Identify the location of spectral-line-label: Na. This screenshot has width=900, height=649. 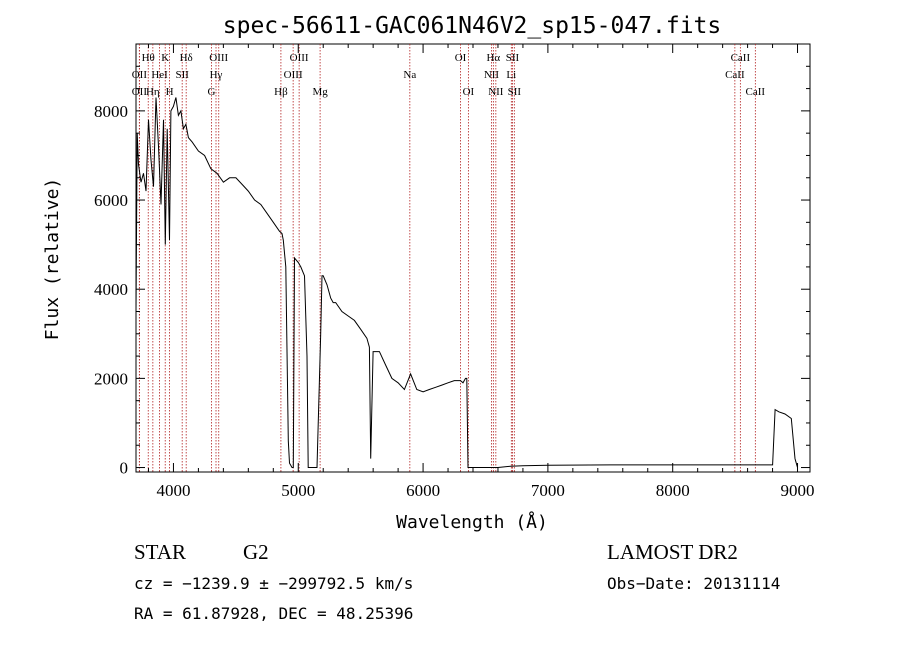
(409, 75).